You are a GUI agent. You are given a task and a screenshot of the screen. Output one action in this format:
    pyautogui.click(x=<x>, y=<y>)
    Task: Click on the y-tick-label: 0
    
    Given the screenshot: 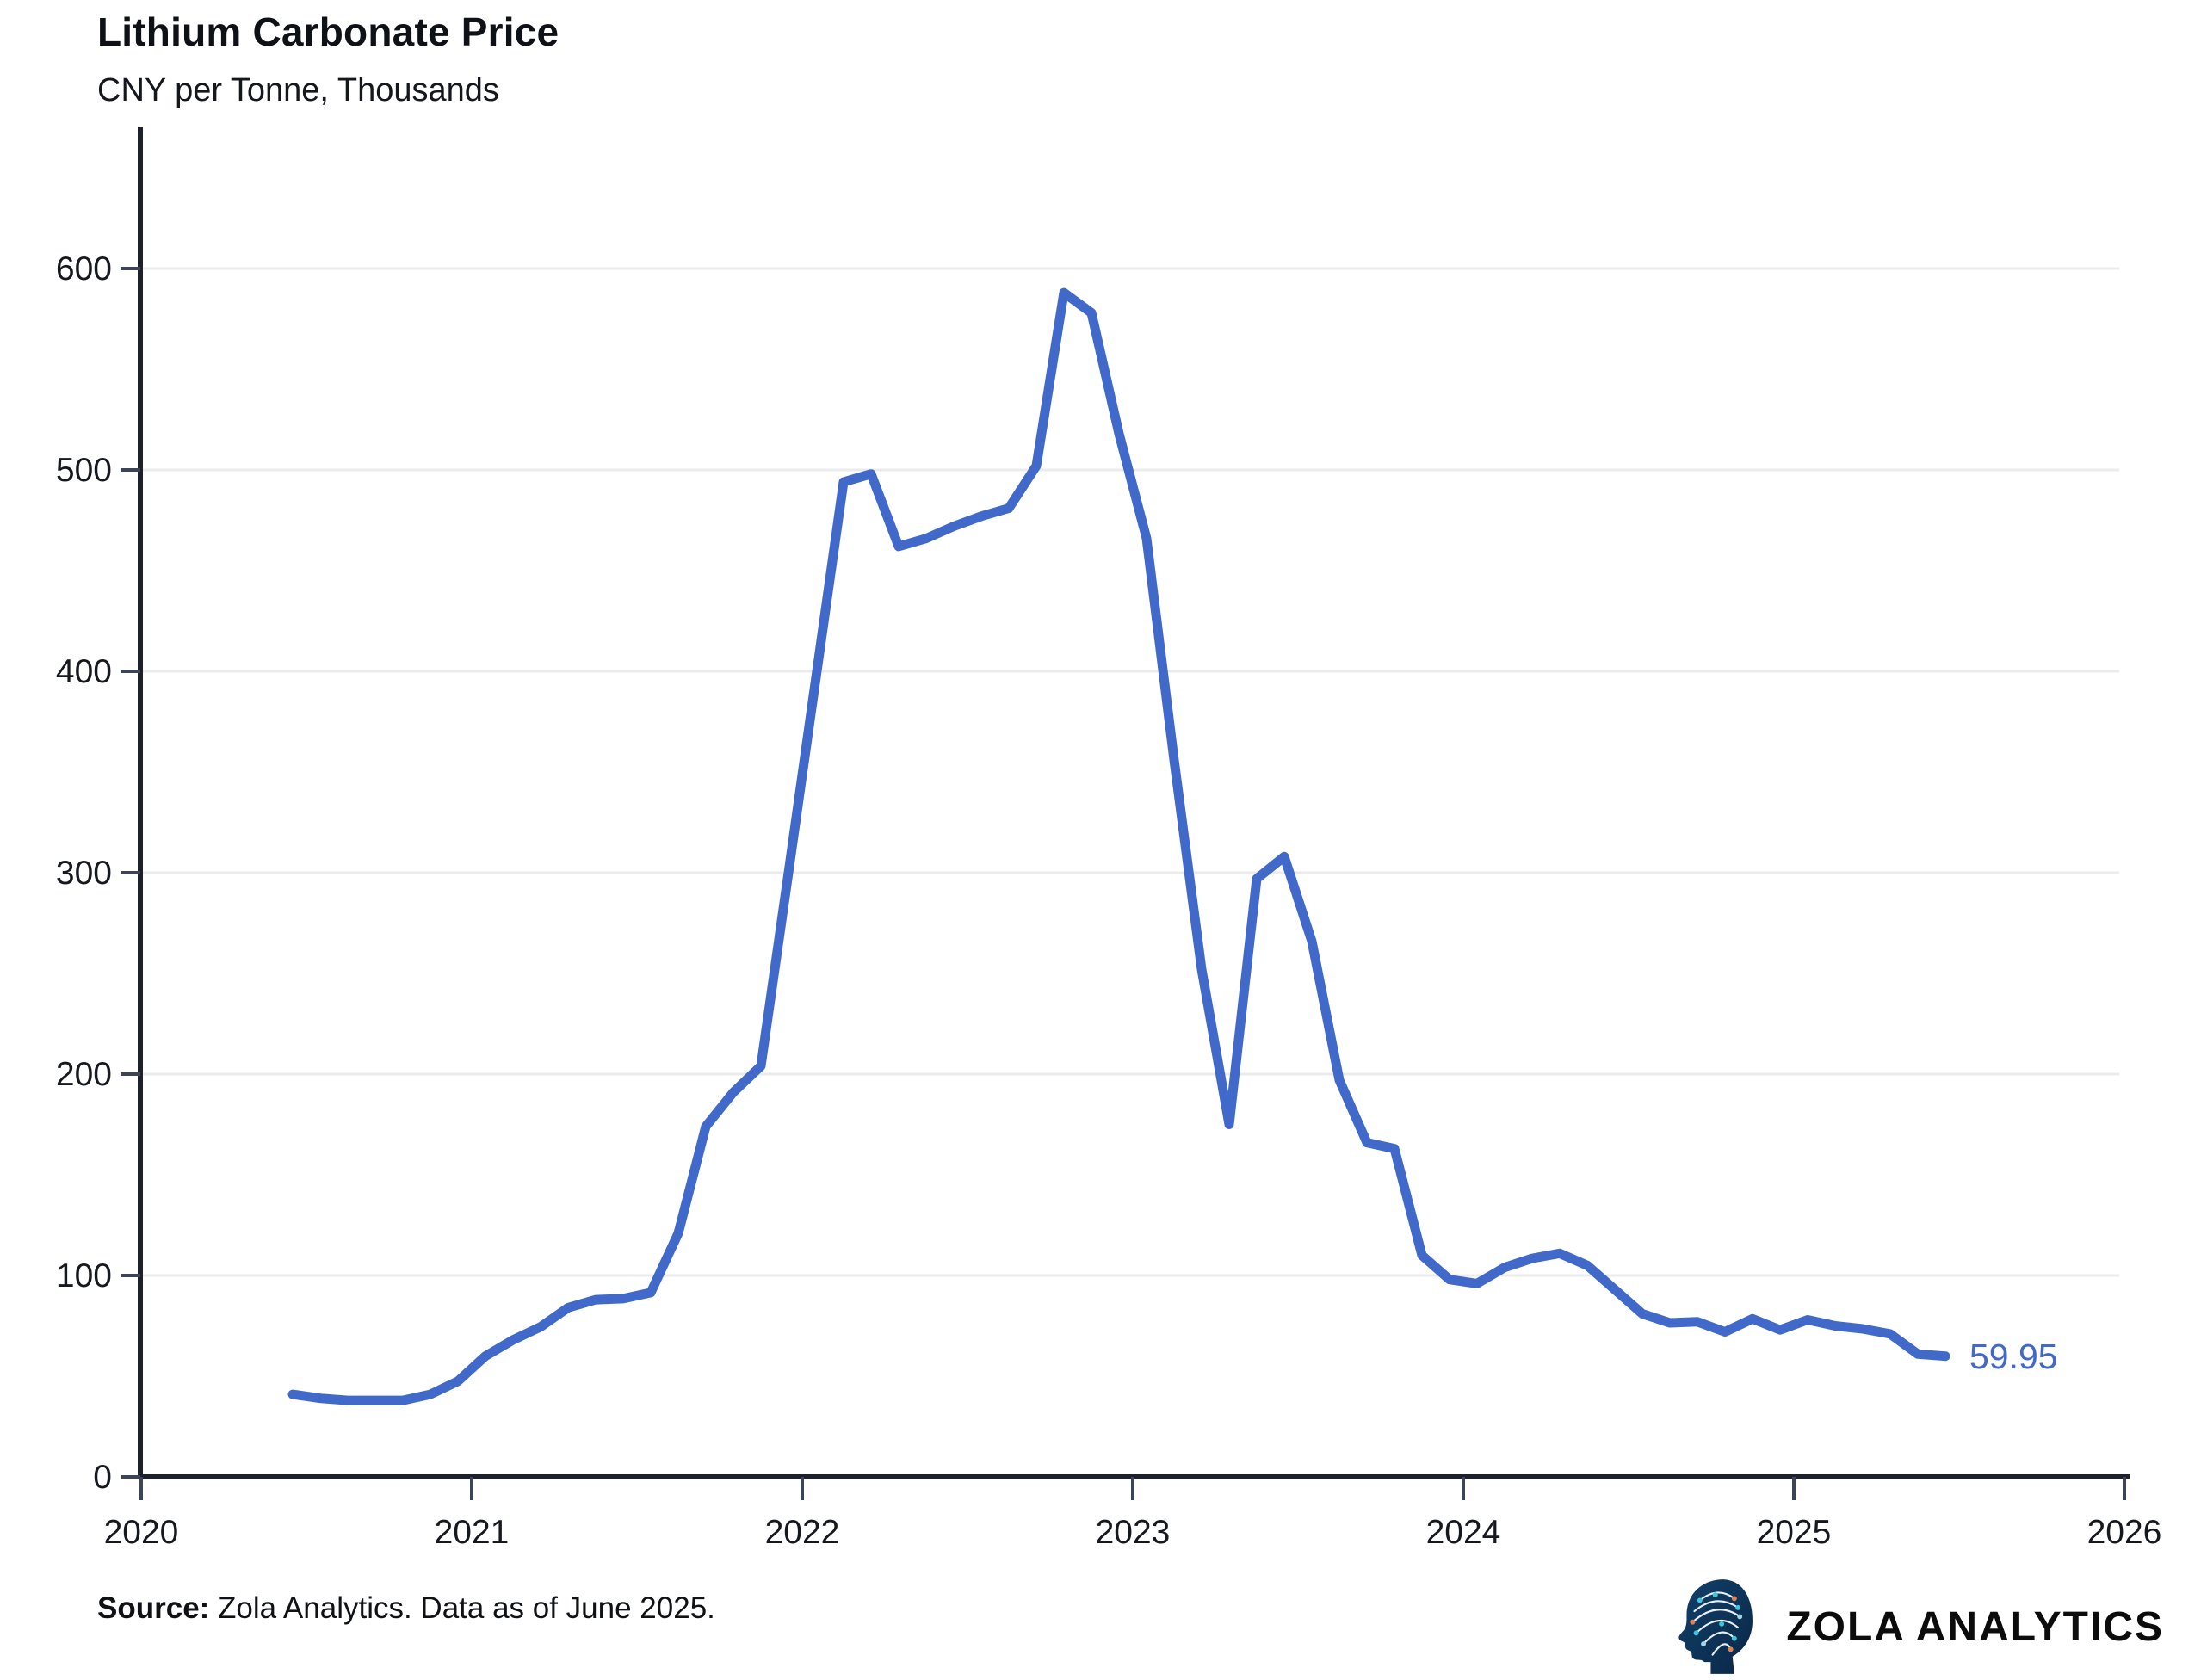 What is the action you would take?
    pyautogui.click(x=102, y=1477)
    